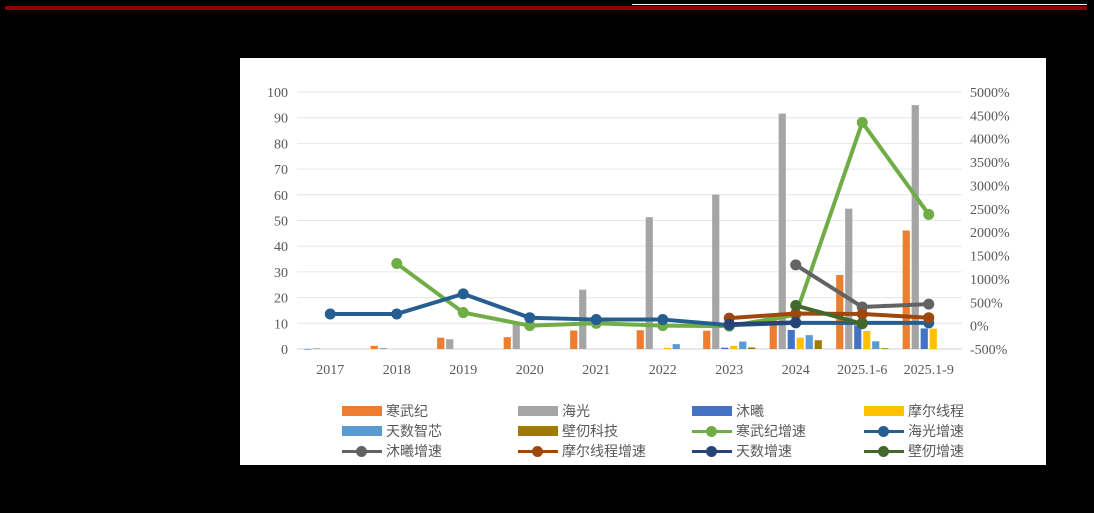 This screenshot has width=1094, height=513. Describe the element at coordinates (281, 144) in the screenshot. I see `left-axis-tick: 80` at that location.